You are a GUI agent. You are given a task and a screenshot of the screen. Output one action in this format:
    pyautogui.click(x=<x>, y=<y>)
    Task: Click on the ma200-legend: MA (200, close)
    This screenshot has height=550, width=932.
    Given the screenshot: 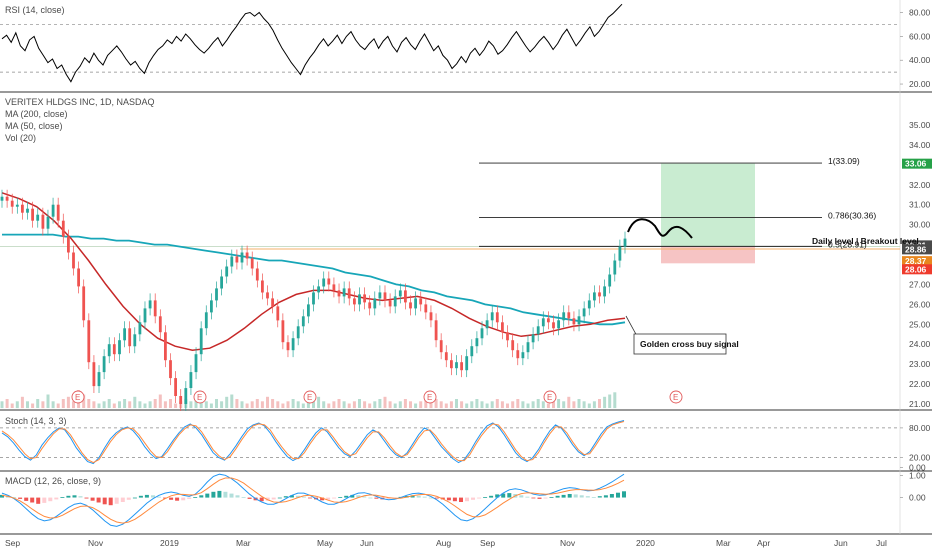 What is the action you would take?
    pyautogui.click(x=36, y=114)
    